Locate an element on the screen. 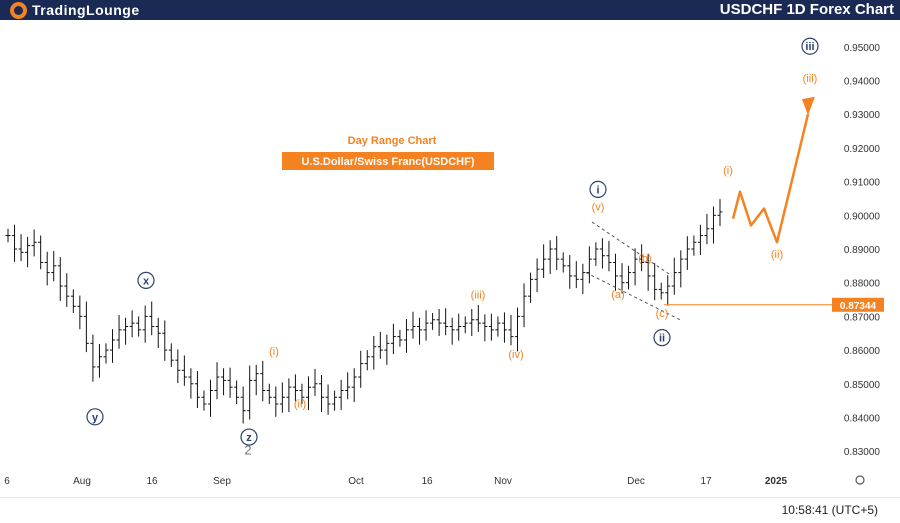 The height and width of the screenshot is (523, 900). logo-icon is located at coordinates (18, 10).